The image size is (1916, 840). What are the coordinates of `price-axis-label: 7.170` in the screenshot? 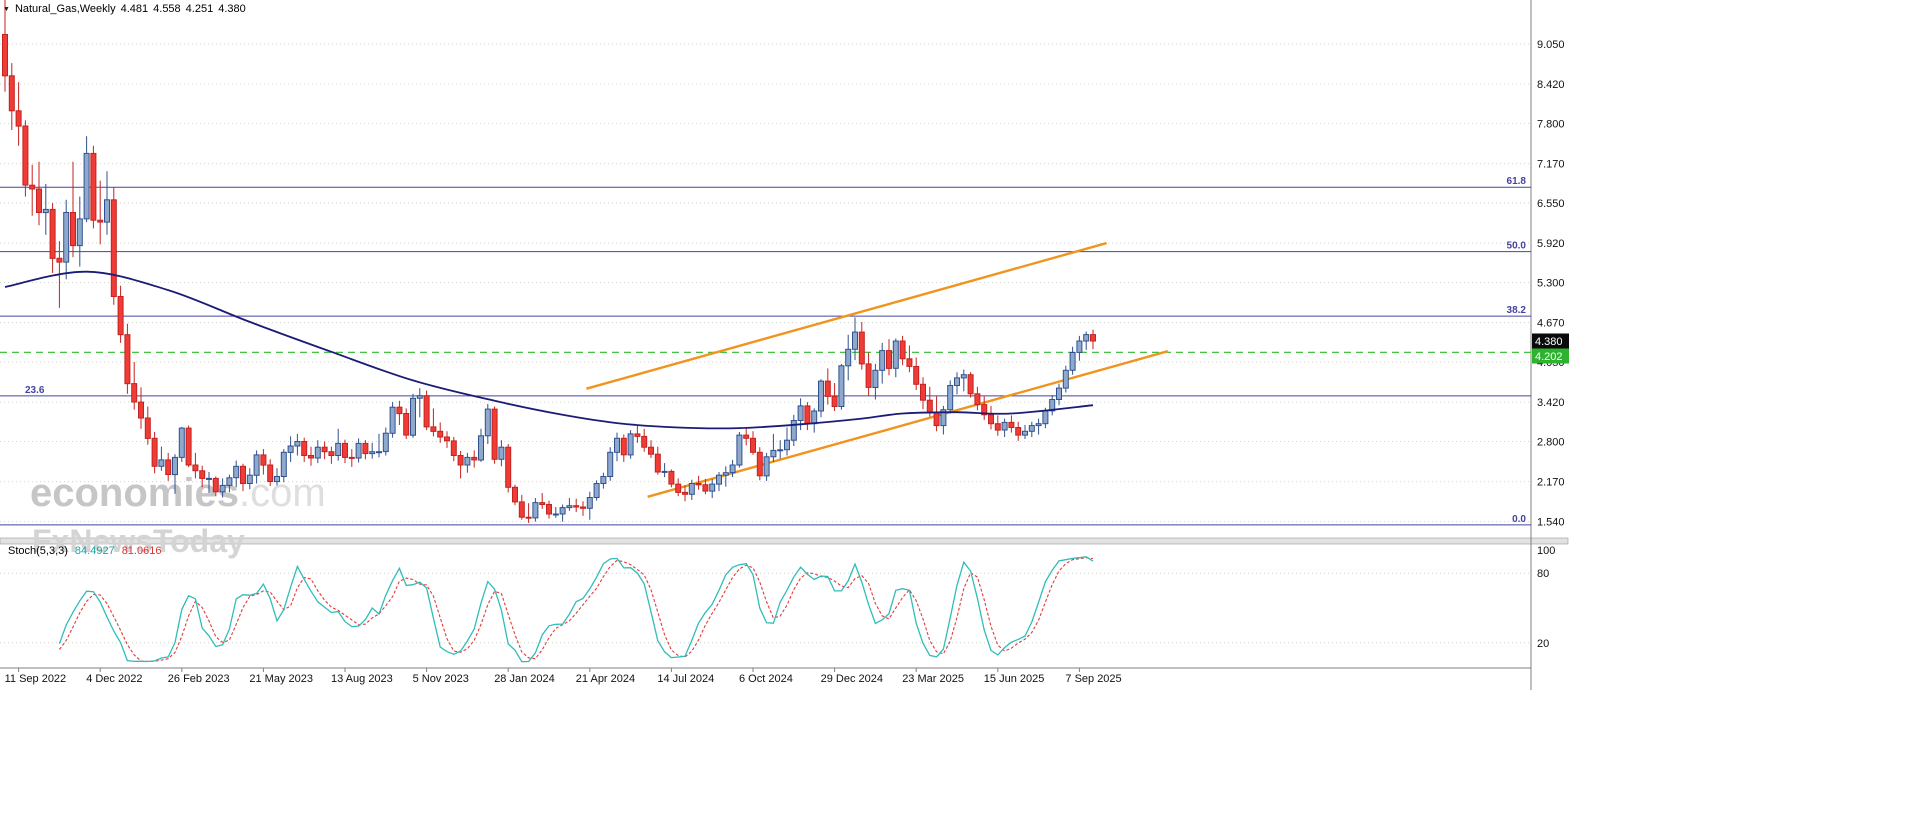 It's located at (1551, 165).